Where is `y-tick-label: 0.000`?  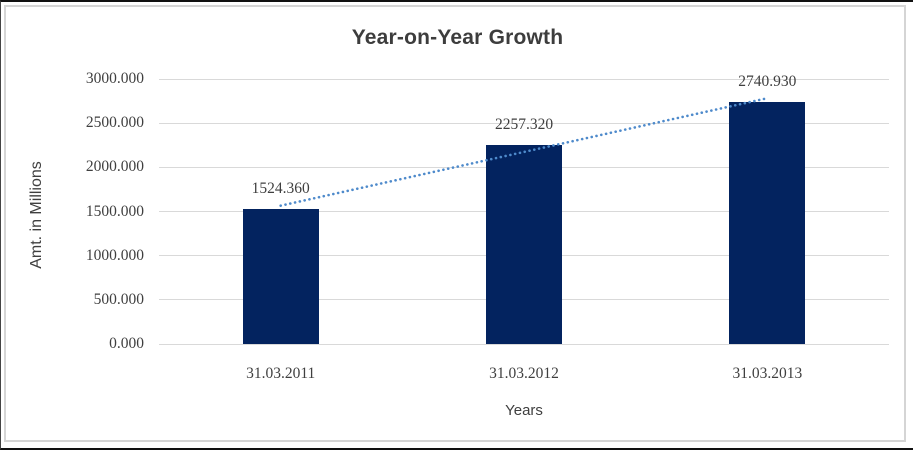 y-tick-label: 0.000 is located at coordinates (126, 343).